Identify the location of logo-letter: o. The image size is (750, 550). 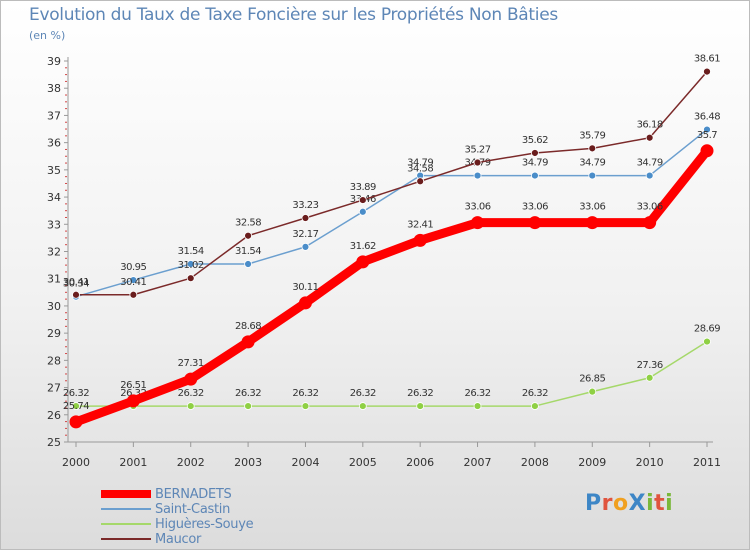
(620, 503).